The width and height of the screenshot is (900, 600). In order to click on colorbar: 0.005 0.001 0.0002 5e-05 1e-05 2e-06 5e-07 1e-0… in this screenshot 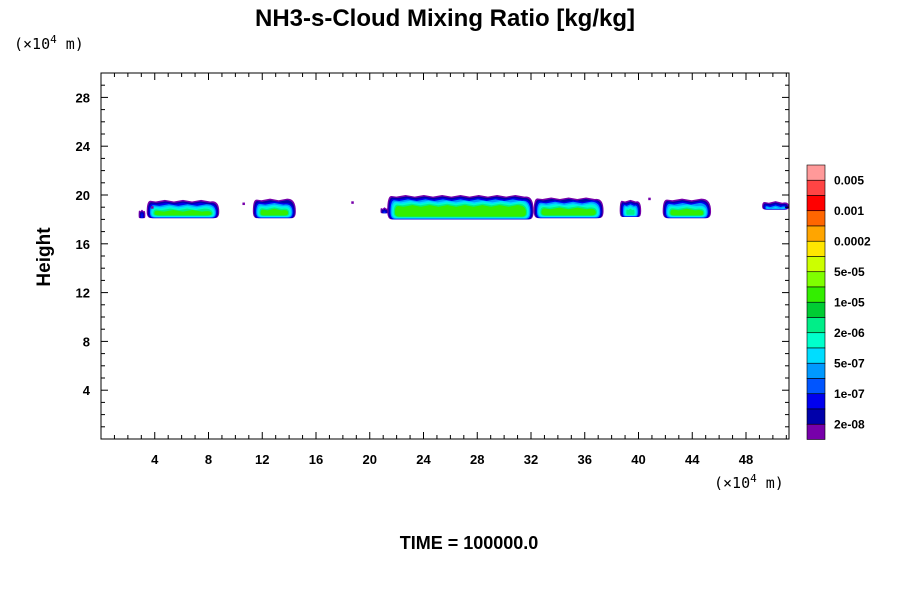, I will do `click(838, 302)`.